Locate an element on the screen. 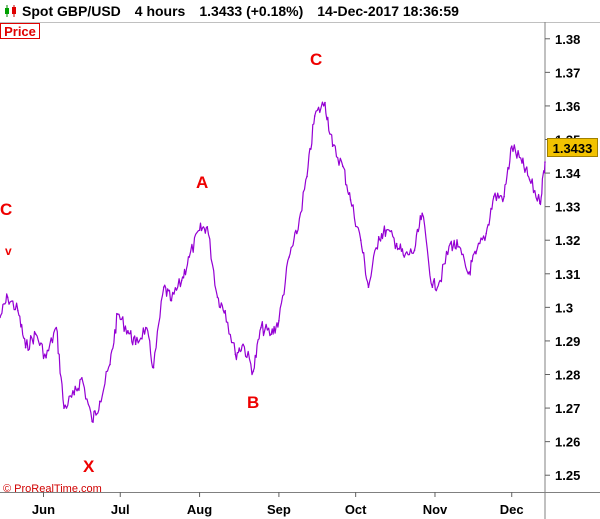 The height and width of the screenshot is (519, 600). x-tick-label: Oct is located at coordinates (356, 509).